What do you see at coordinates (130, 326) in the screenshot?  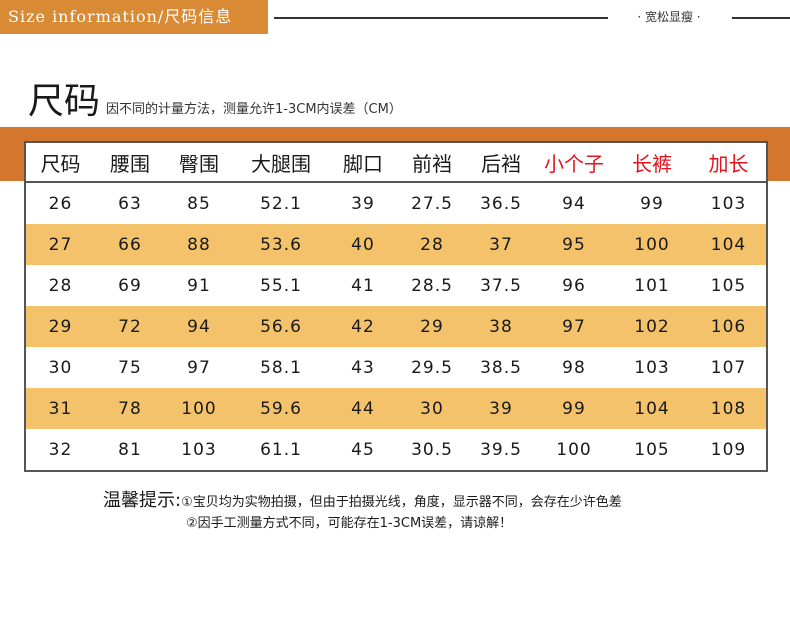 I see `table-cell: 72` at bounding box center [130, 326].